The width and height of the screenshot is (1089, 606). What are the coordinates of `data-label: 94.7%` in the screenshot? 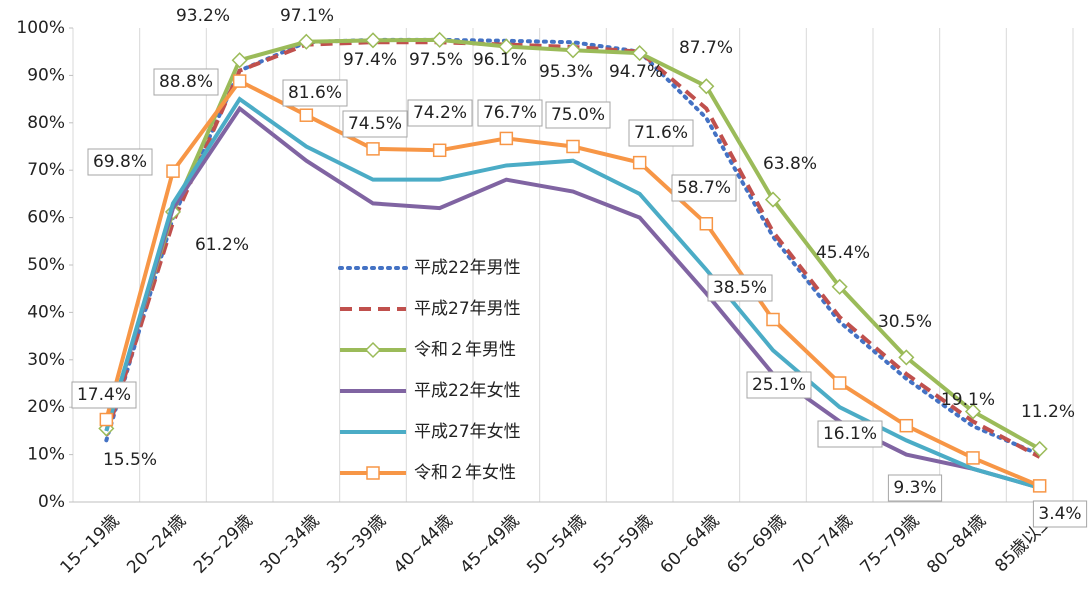 It's located at (636, 72).